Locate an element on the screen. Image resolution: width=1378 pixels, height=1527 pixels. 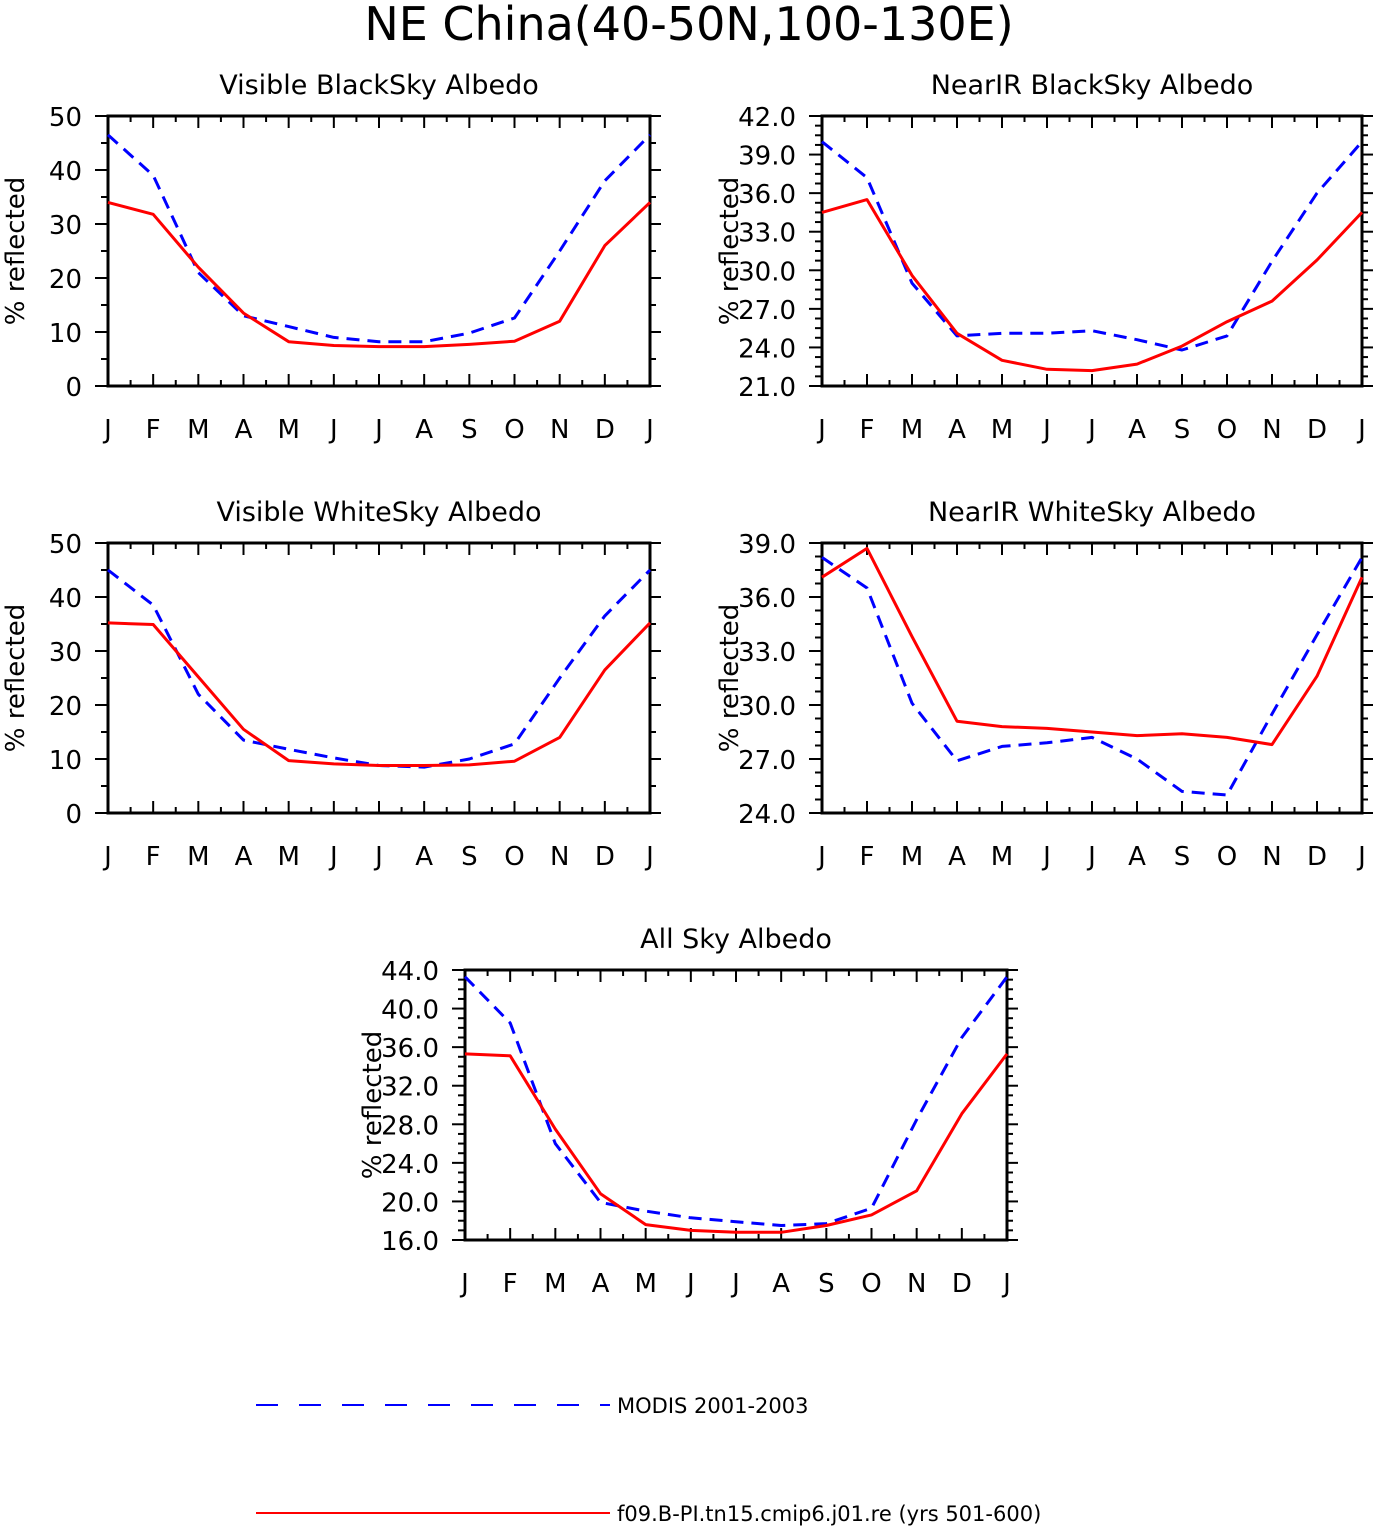
nearir-whitesky-xtick-label: O is located at coordinates (1227, 857).